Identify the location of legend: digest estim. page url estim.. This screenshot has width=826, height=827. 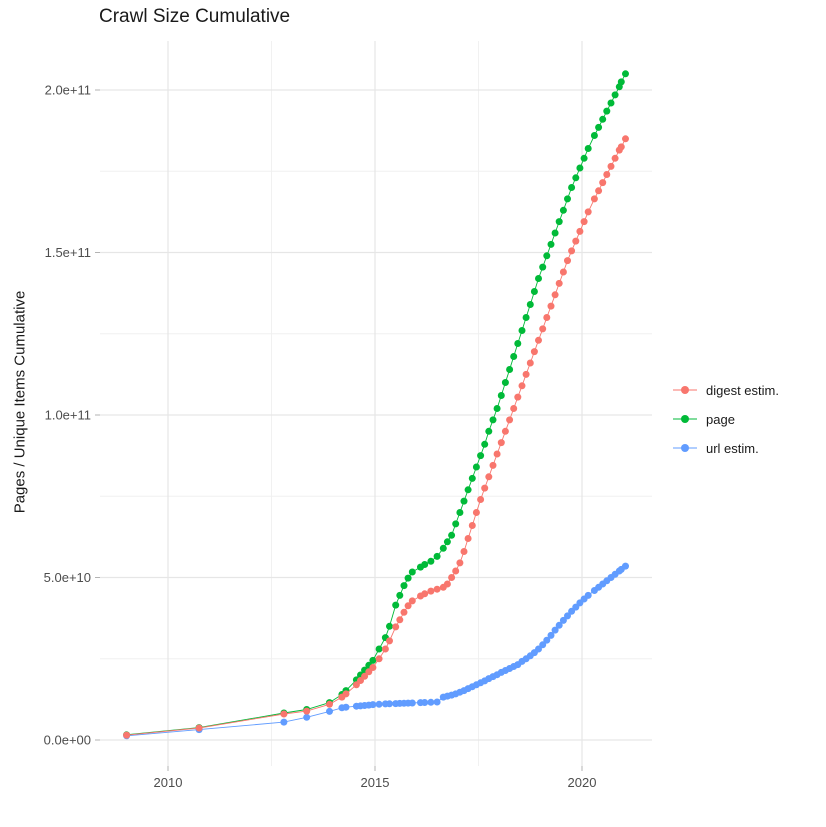
(725, 419).